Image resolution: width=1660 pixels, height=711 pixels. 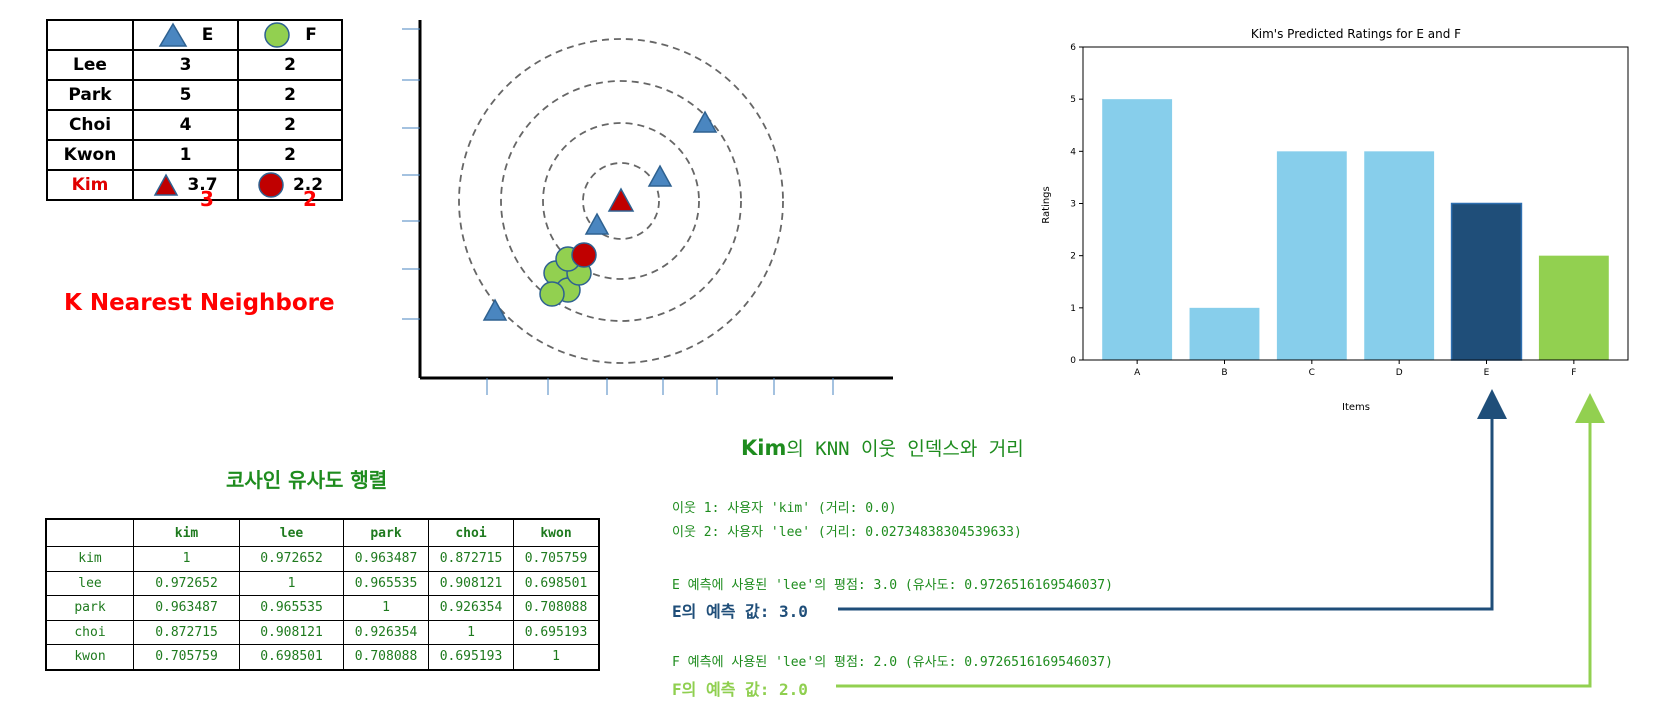 What do you see at coordinates (207, 199) in the screenshot?
I see `kim-e-rank: 3` at bounding box center [207, 199].